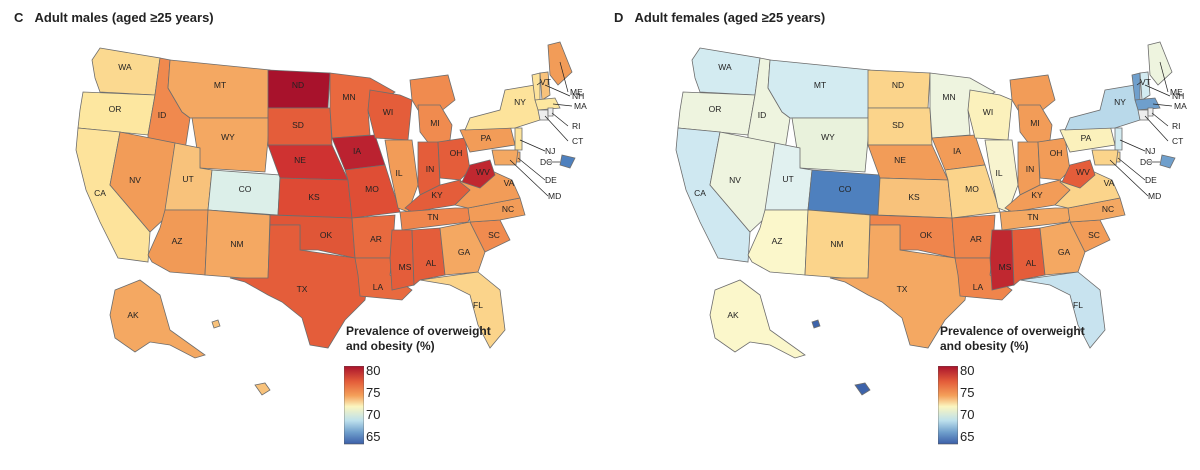 The width and height of the screenshot is (1200, 470). What do you see at coordinates (546, 162) in the screenshot?
I see `state-label-dc: DC` at bounding box center [546, 162].